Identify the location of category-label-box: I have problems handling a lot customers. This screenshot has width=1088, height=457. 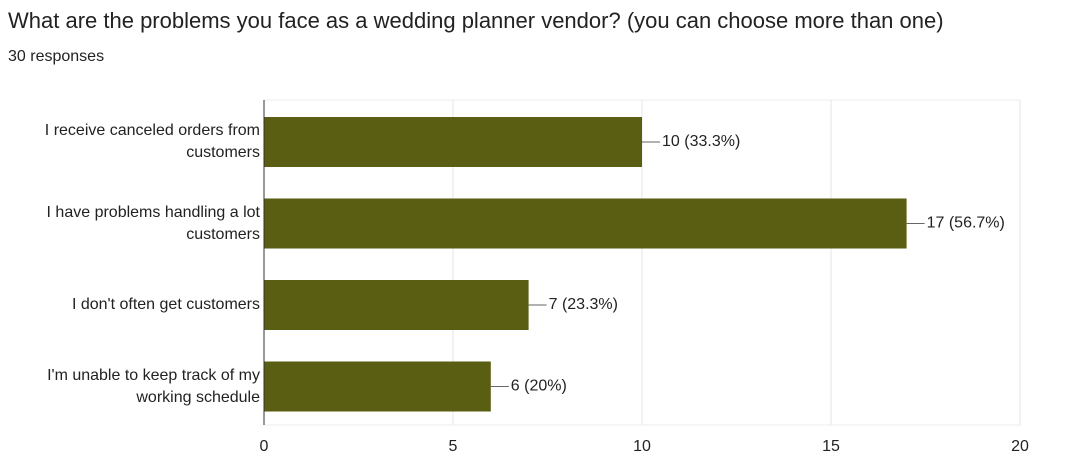
(153, 223).